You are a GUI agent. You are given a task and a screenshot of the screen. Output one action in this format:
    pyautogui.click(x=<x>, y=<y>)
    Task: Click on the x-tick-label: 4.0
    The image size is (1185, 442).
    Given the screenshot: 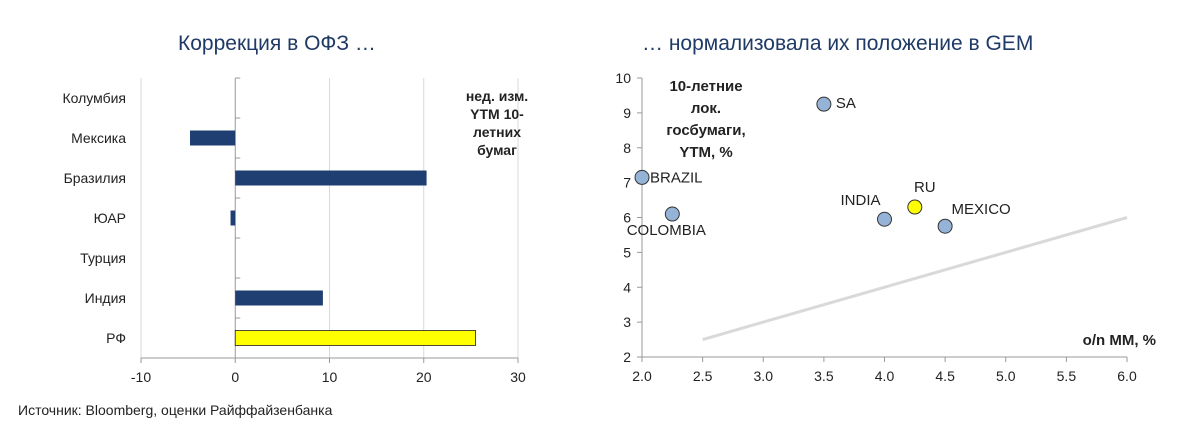 What is the action you would take?
    pyautogui.click(x=885, y=376)
    